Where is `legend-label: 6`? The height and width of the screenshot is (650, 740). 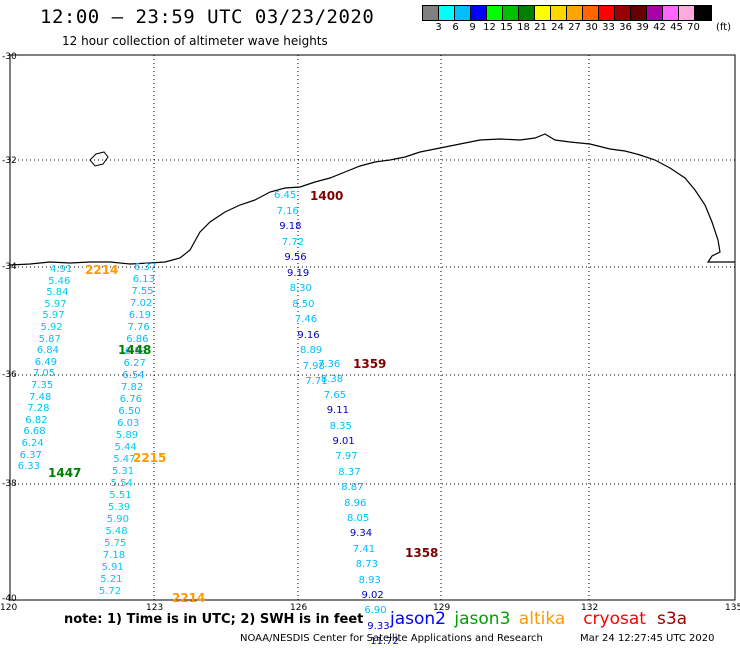 legend-label: 6 is located at coordinates (455, 27).